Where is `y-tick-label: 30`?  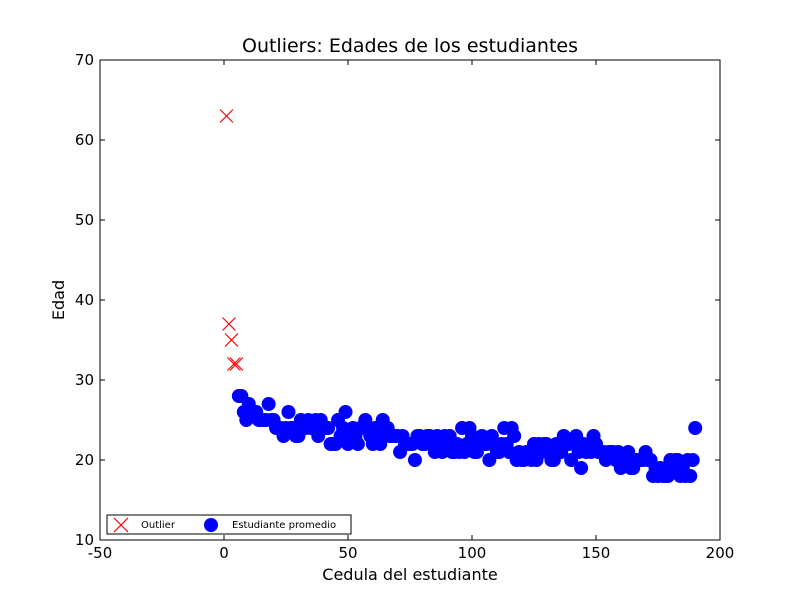
y-tick-label: 30 is located at coordinates (84, 380).